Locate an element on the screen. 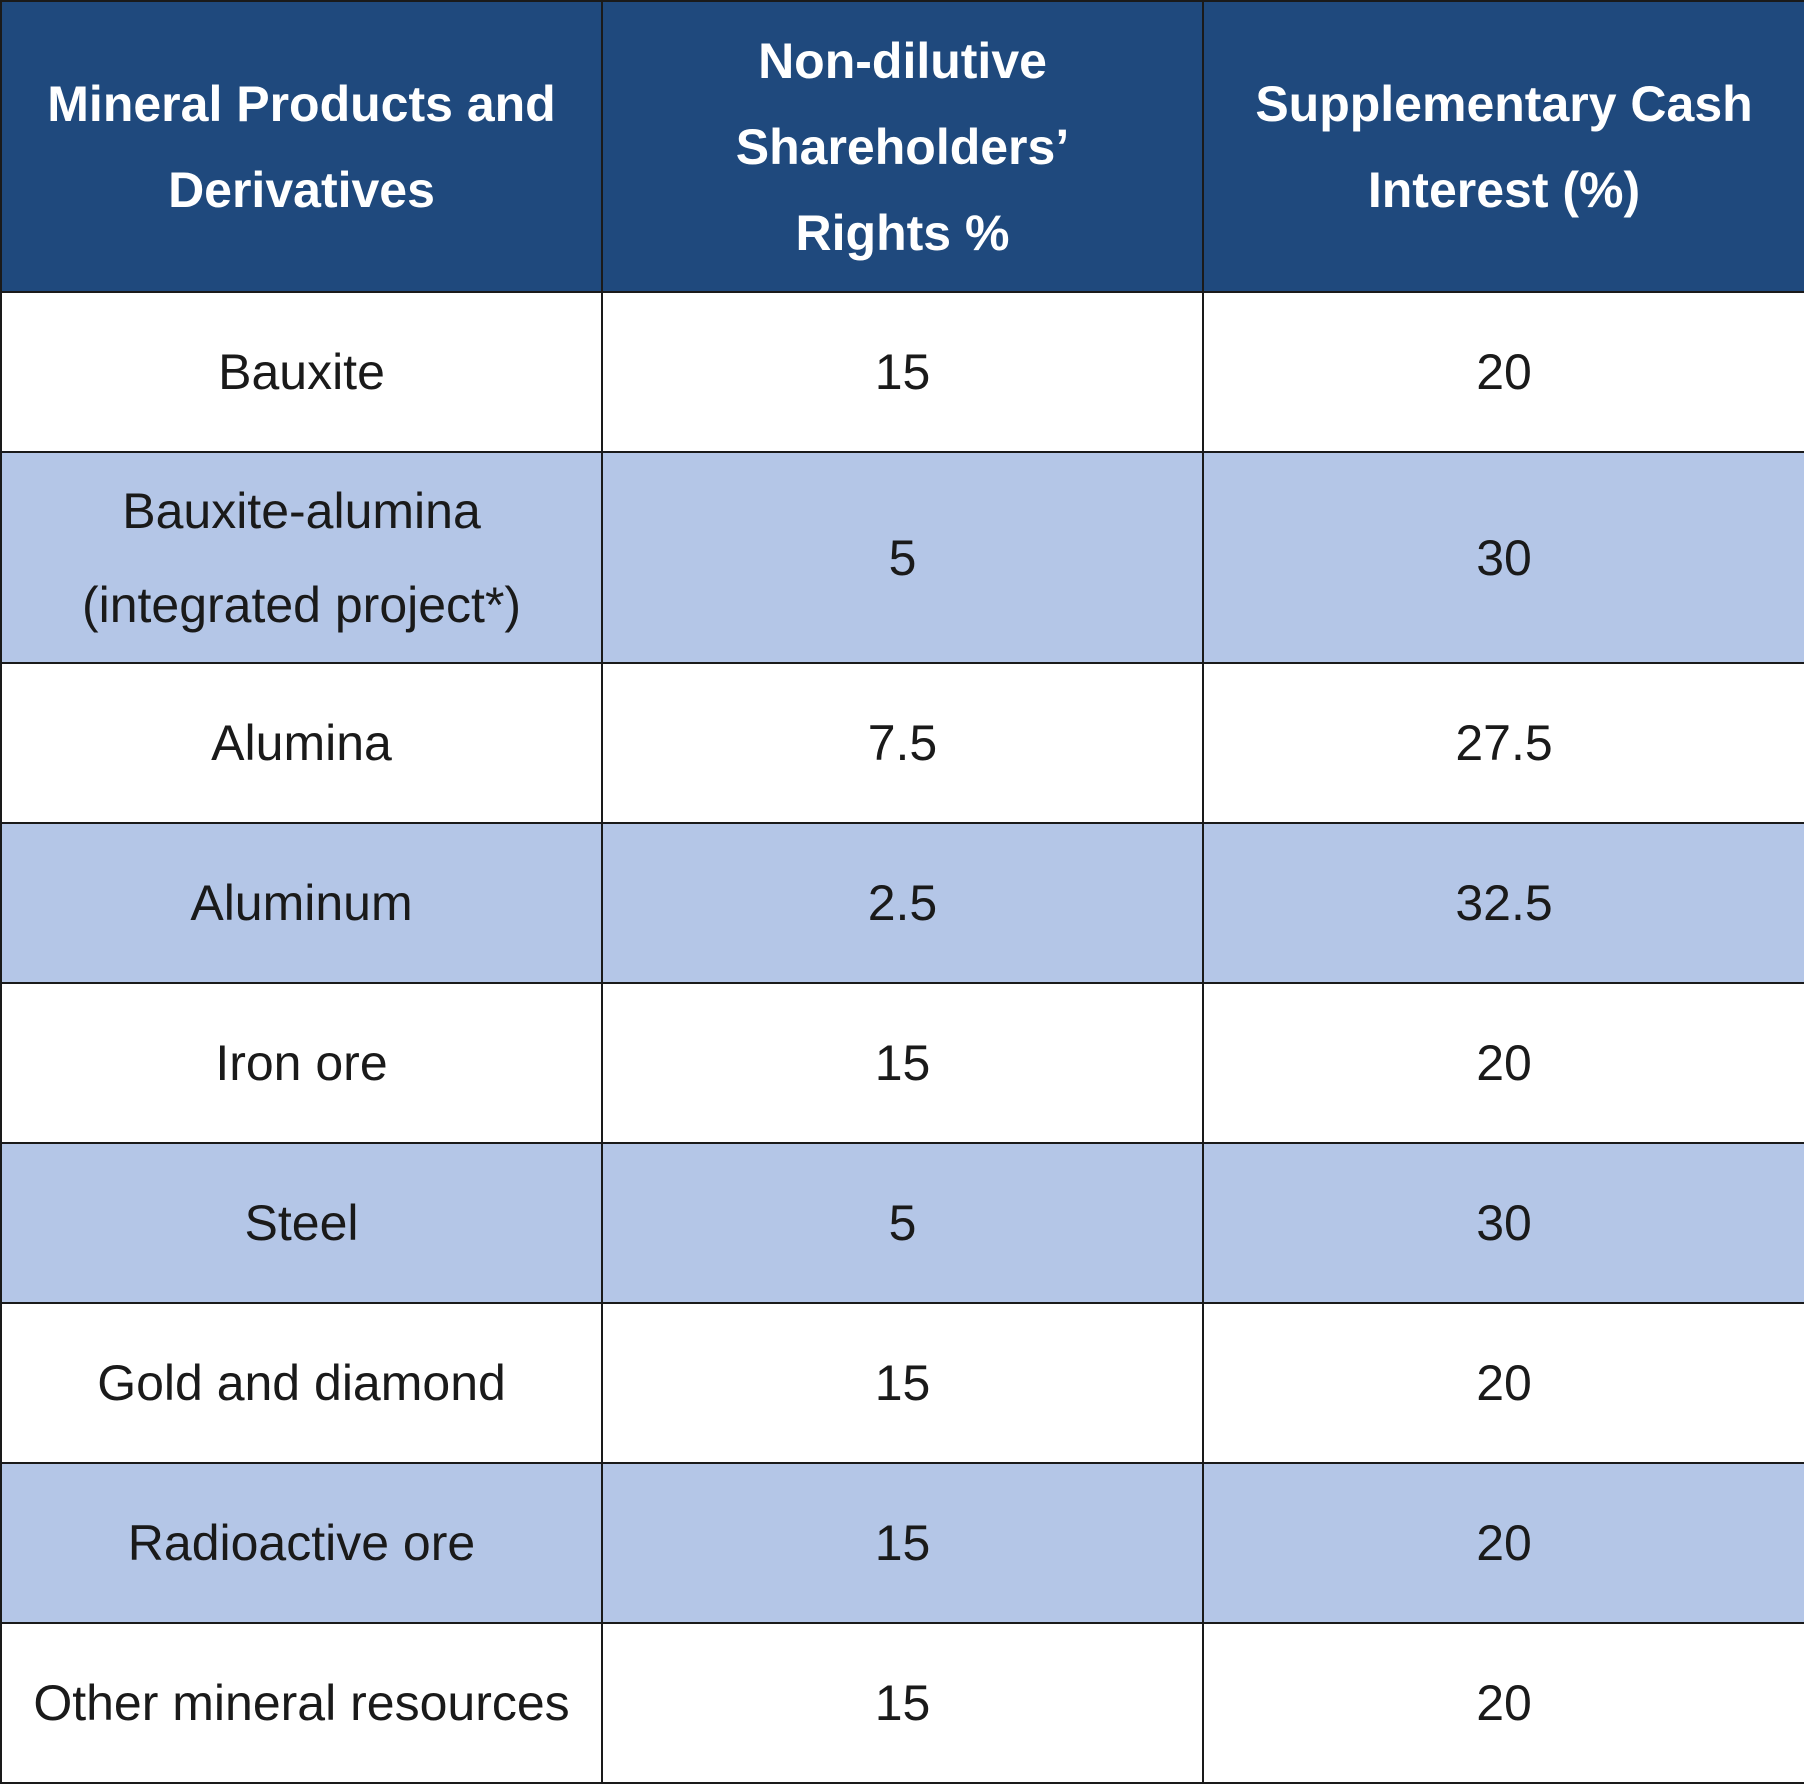 The width and height of the screenshot is (1804, 1784). product-line: Bauxite-alumina is located at coordinates (301, 510).